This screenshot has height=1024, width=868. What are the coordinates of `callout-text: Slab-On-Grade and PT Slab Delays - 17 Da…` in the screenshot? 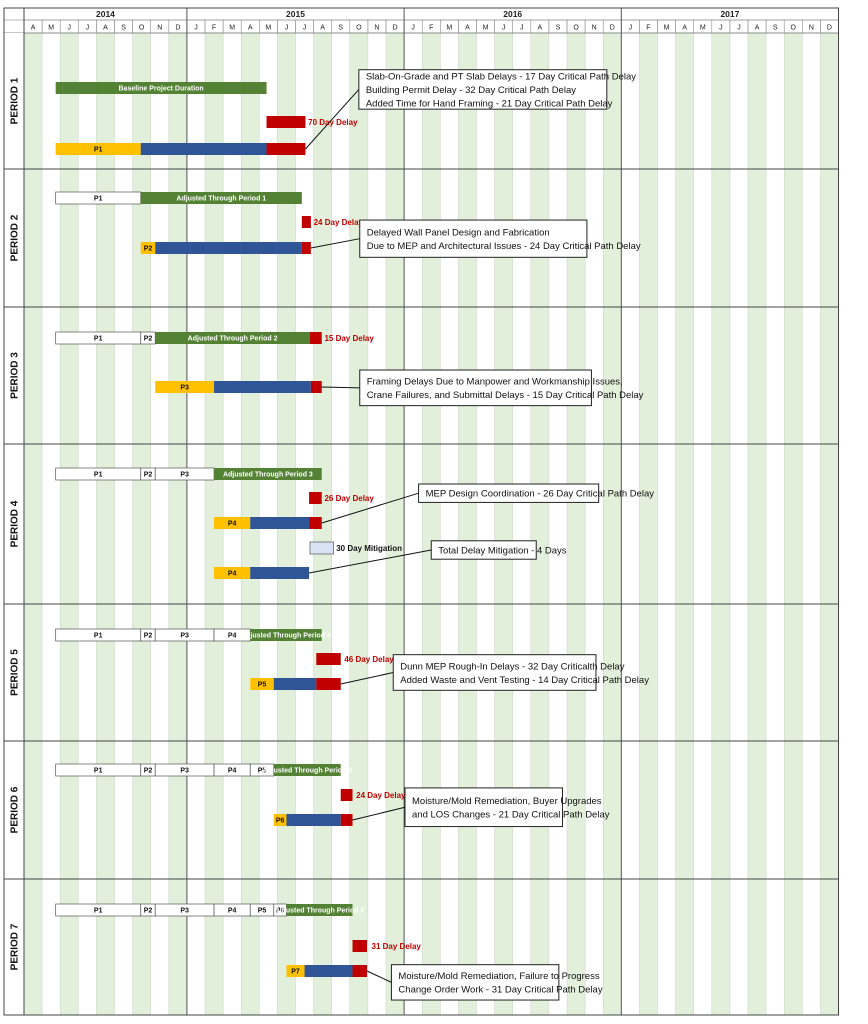 It's located at (501, 76).